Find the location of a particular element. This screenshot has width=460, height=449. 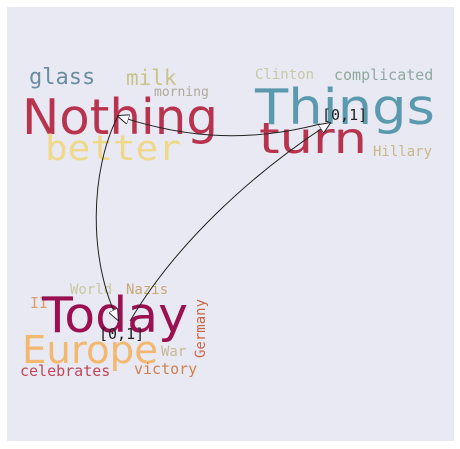

word-celebrates: celebrates is located at coordinates (65, 371).